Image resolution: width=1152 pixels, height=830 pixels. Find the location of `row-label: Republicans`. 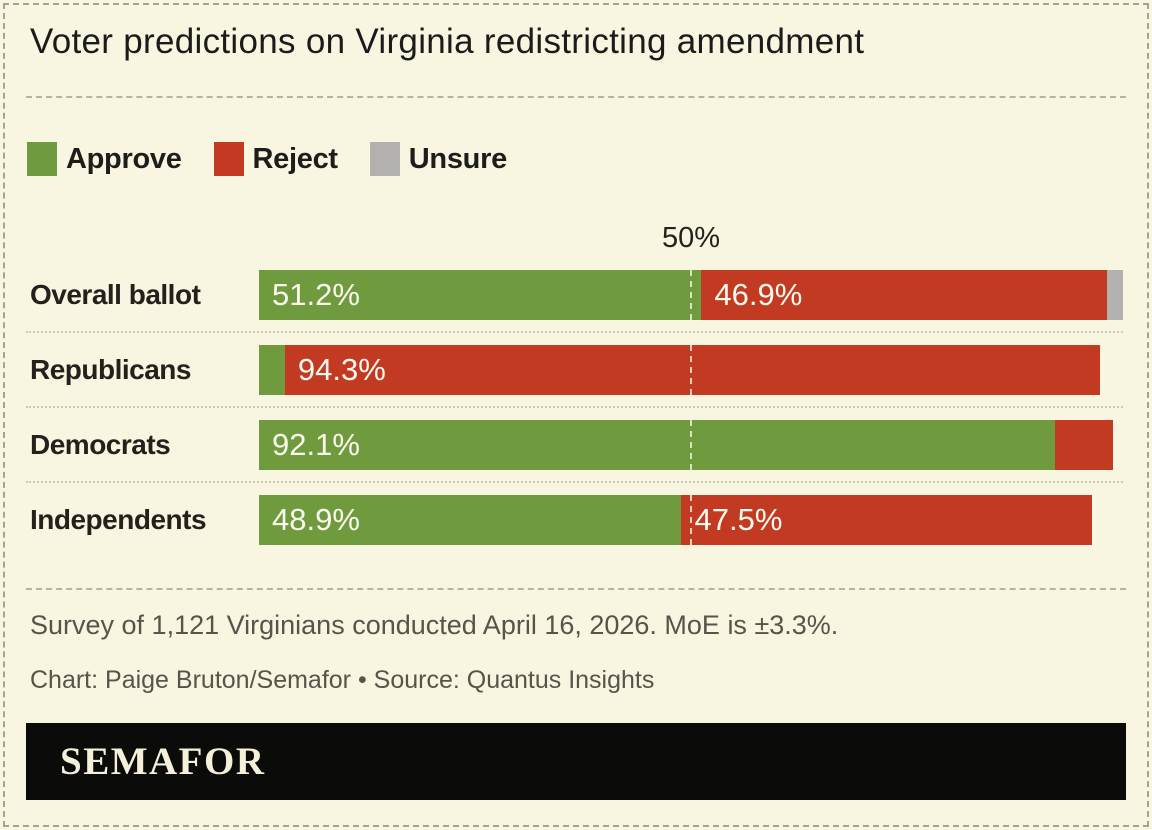

row-label: Republicans is located at coordinates (110, 369).